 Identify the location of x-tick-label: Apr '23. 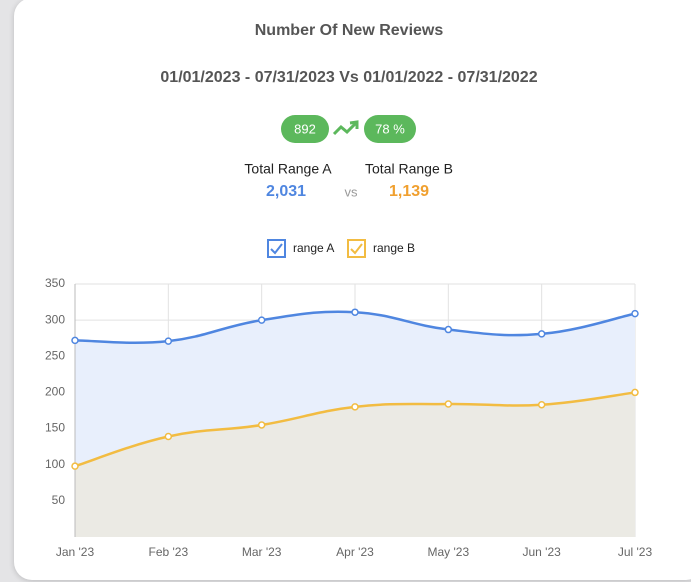
(355, 552).